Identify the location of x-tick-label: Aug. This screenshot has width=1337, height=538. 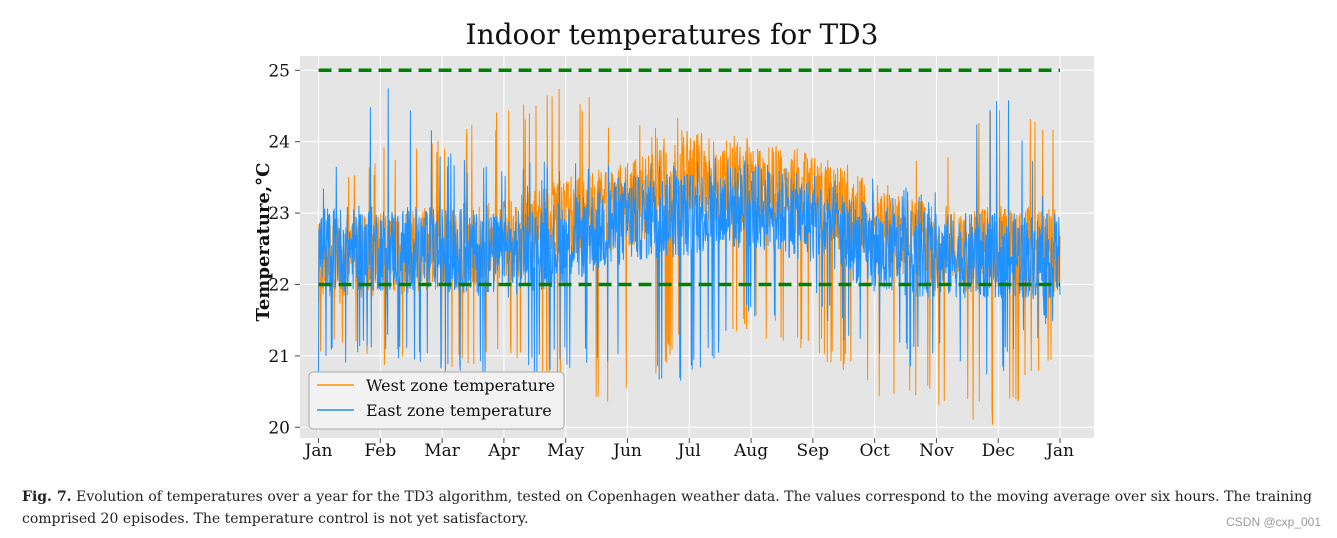
(750, 451).